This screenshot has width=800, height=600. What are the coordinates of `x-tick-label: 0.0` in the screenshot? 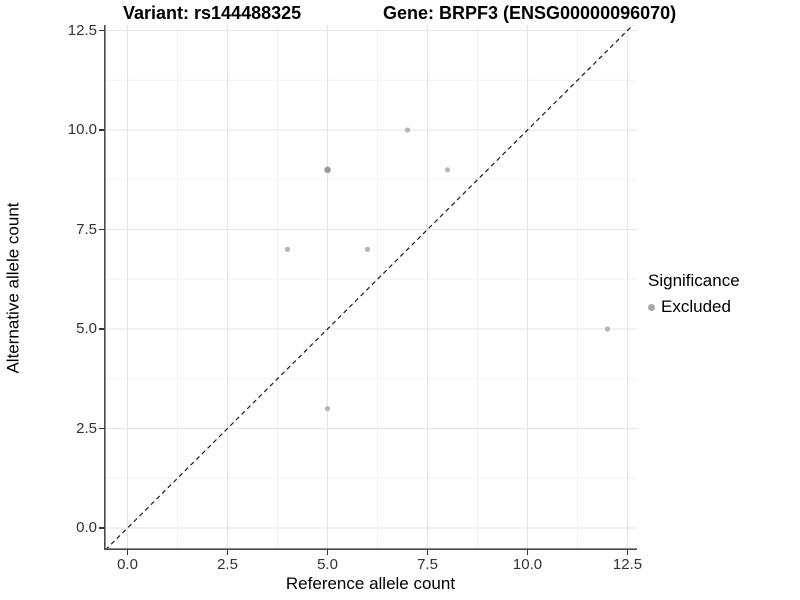 It's located at (127, 564).